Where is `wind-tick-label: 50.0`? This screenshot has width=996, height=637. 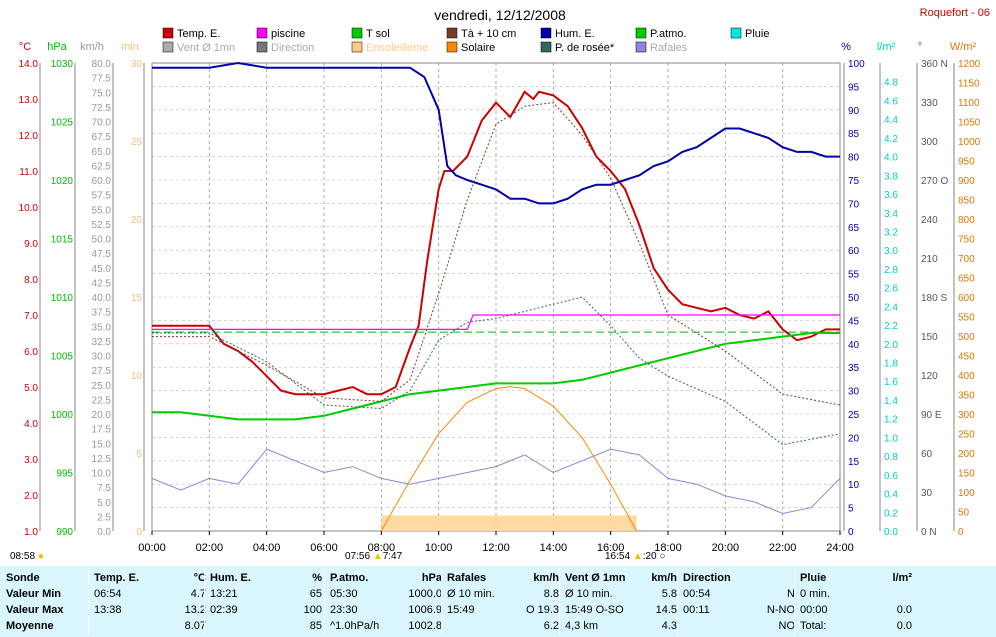 wind-tick-label: 50.0 is located at coordinates (102, 240).